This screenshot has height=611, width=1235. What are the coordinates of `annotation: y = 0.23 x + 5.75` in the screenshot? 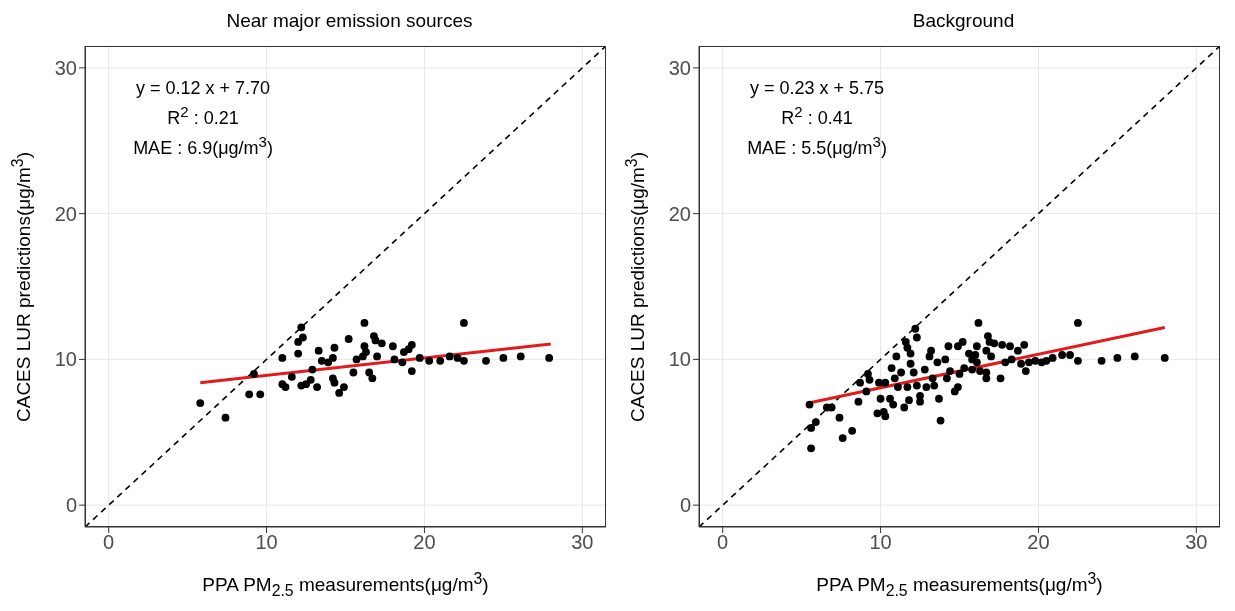 It's located at (817, 88).